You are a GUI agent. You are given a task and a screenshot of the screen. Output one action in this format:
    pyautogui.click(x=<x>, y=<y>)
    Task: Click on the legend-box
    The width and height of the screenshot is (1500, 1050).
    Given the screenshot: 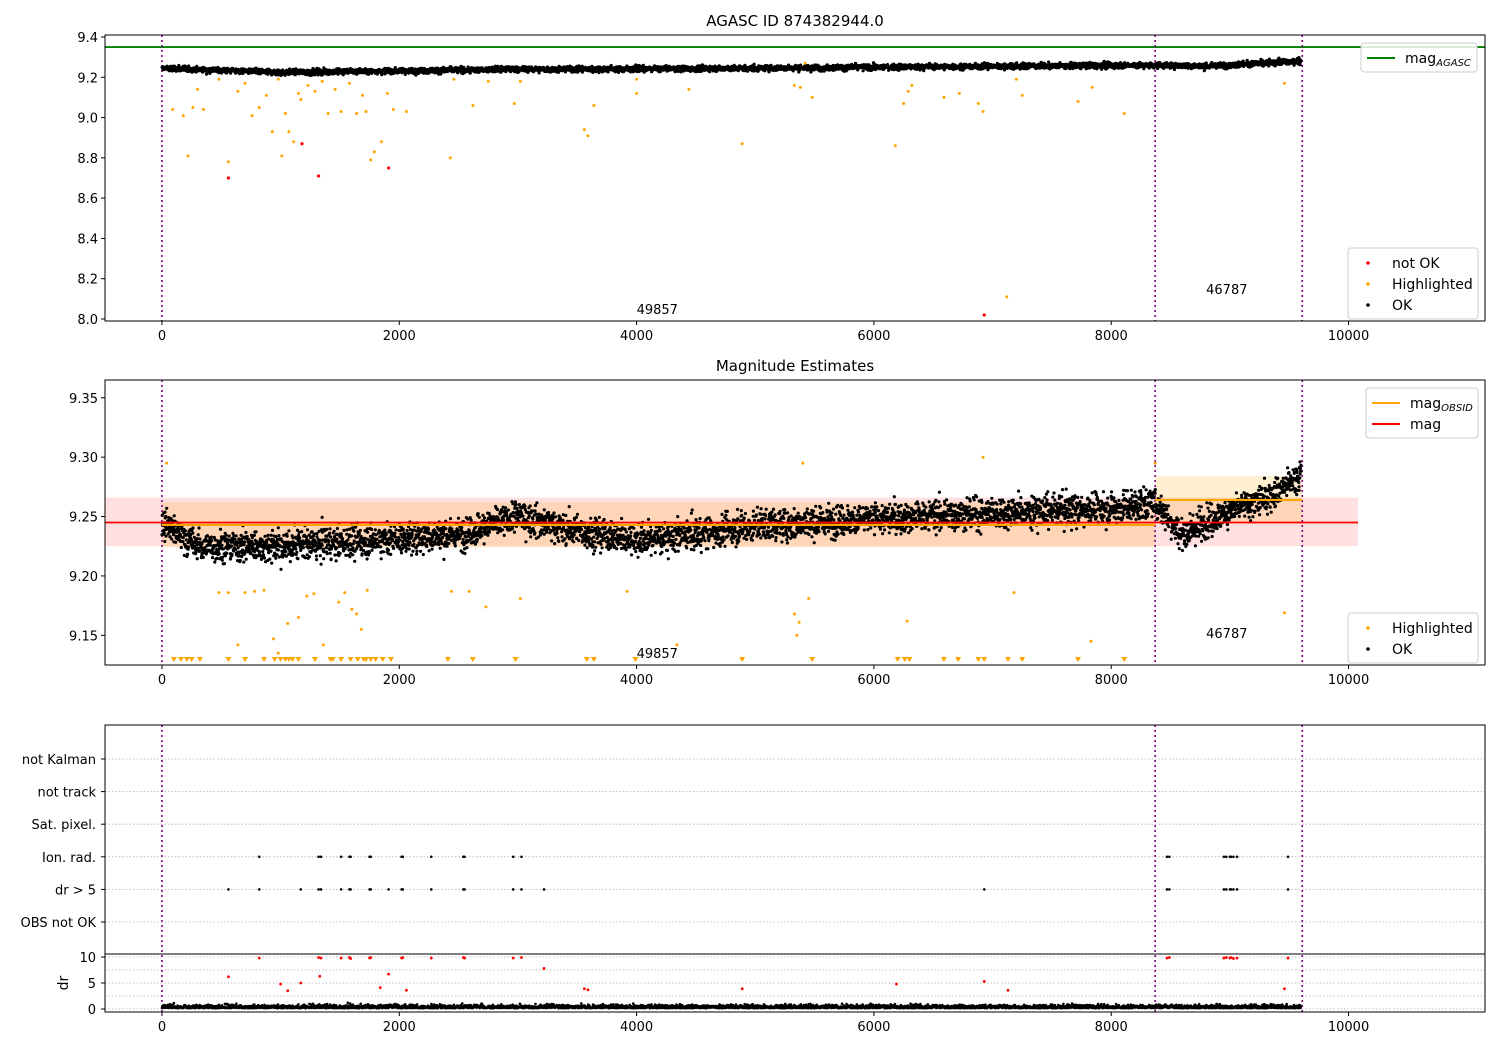 What is the action you would take?
    pyautogui.click(x=1413, y=283)
    